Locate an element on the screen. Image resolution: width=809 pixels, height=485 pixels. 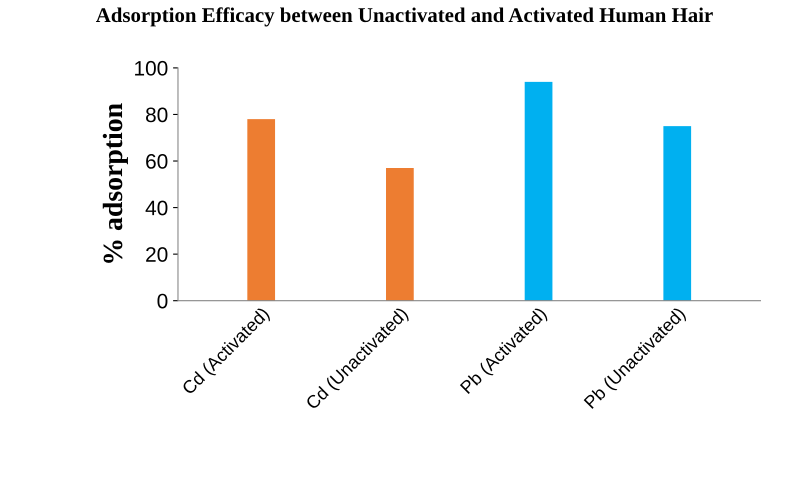
y-tick-label: 80 is located at coordinates (157, 114).